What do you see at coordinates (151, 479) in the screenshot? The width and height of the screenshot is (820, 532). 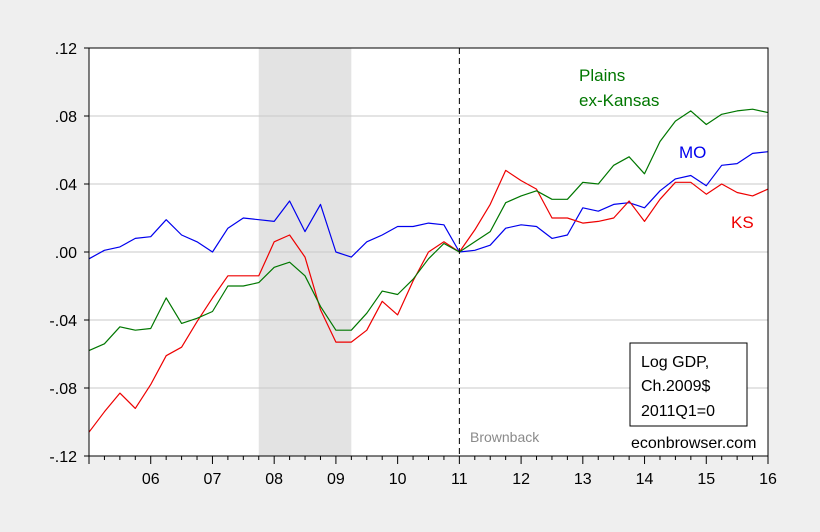 I see `x-tick-label: 06` at bounding box center [151, 479].